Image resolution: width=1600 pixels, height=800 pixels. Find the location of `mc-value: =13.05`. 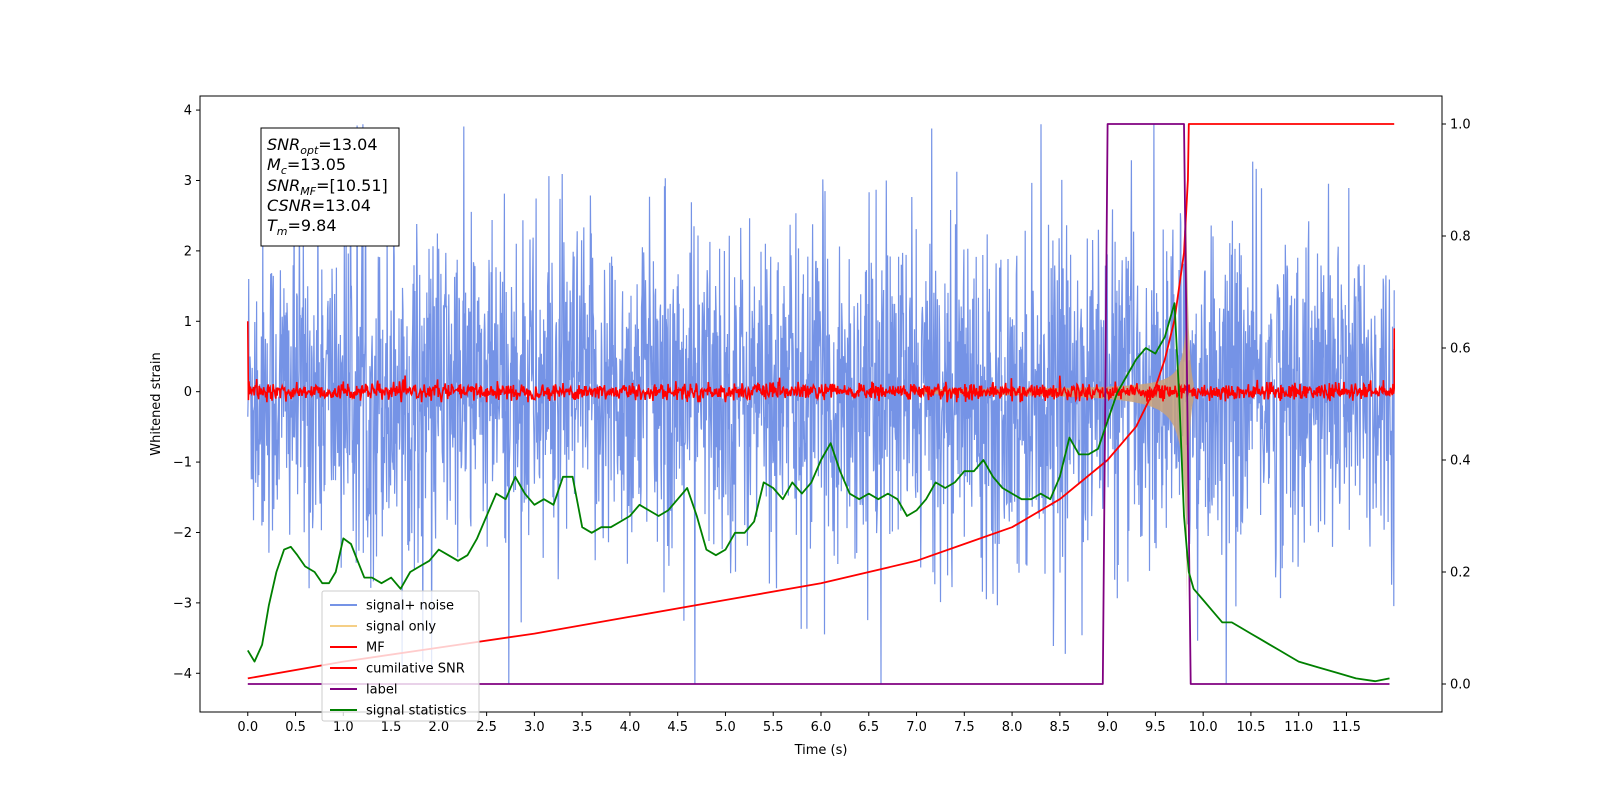

mc-value: =13.05 is located at coordinates (316, 164).